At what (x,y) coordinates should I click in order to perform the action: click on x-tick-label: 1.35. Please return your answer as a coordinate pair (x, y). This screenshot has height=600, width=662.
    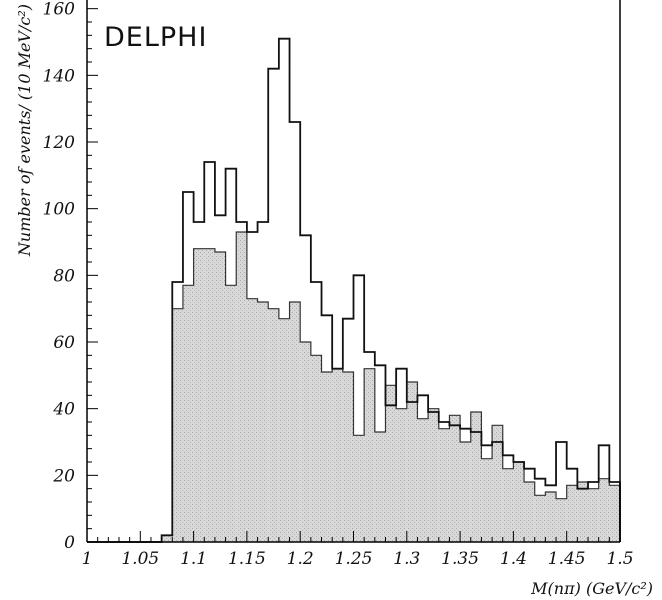
    Looking at the image, I should click on (460, 559).